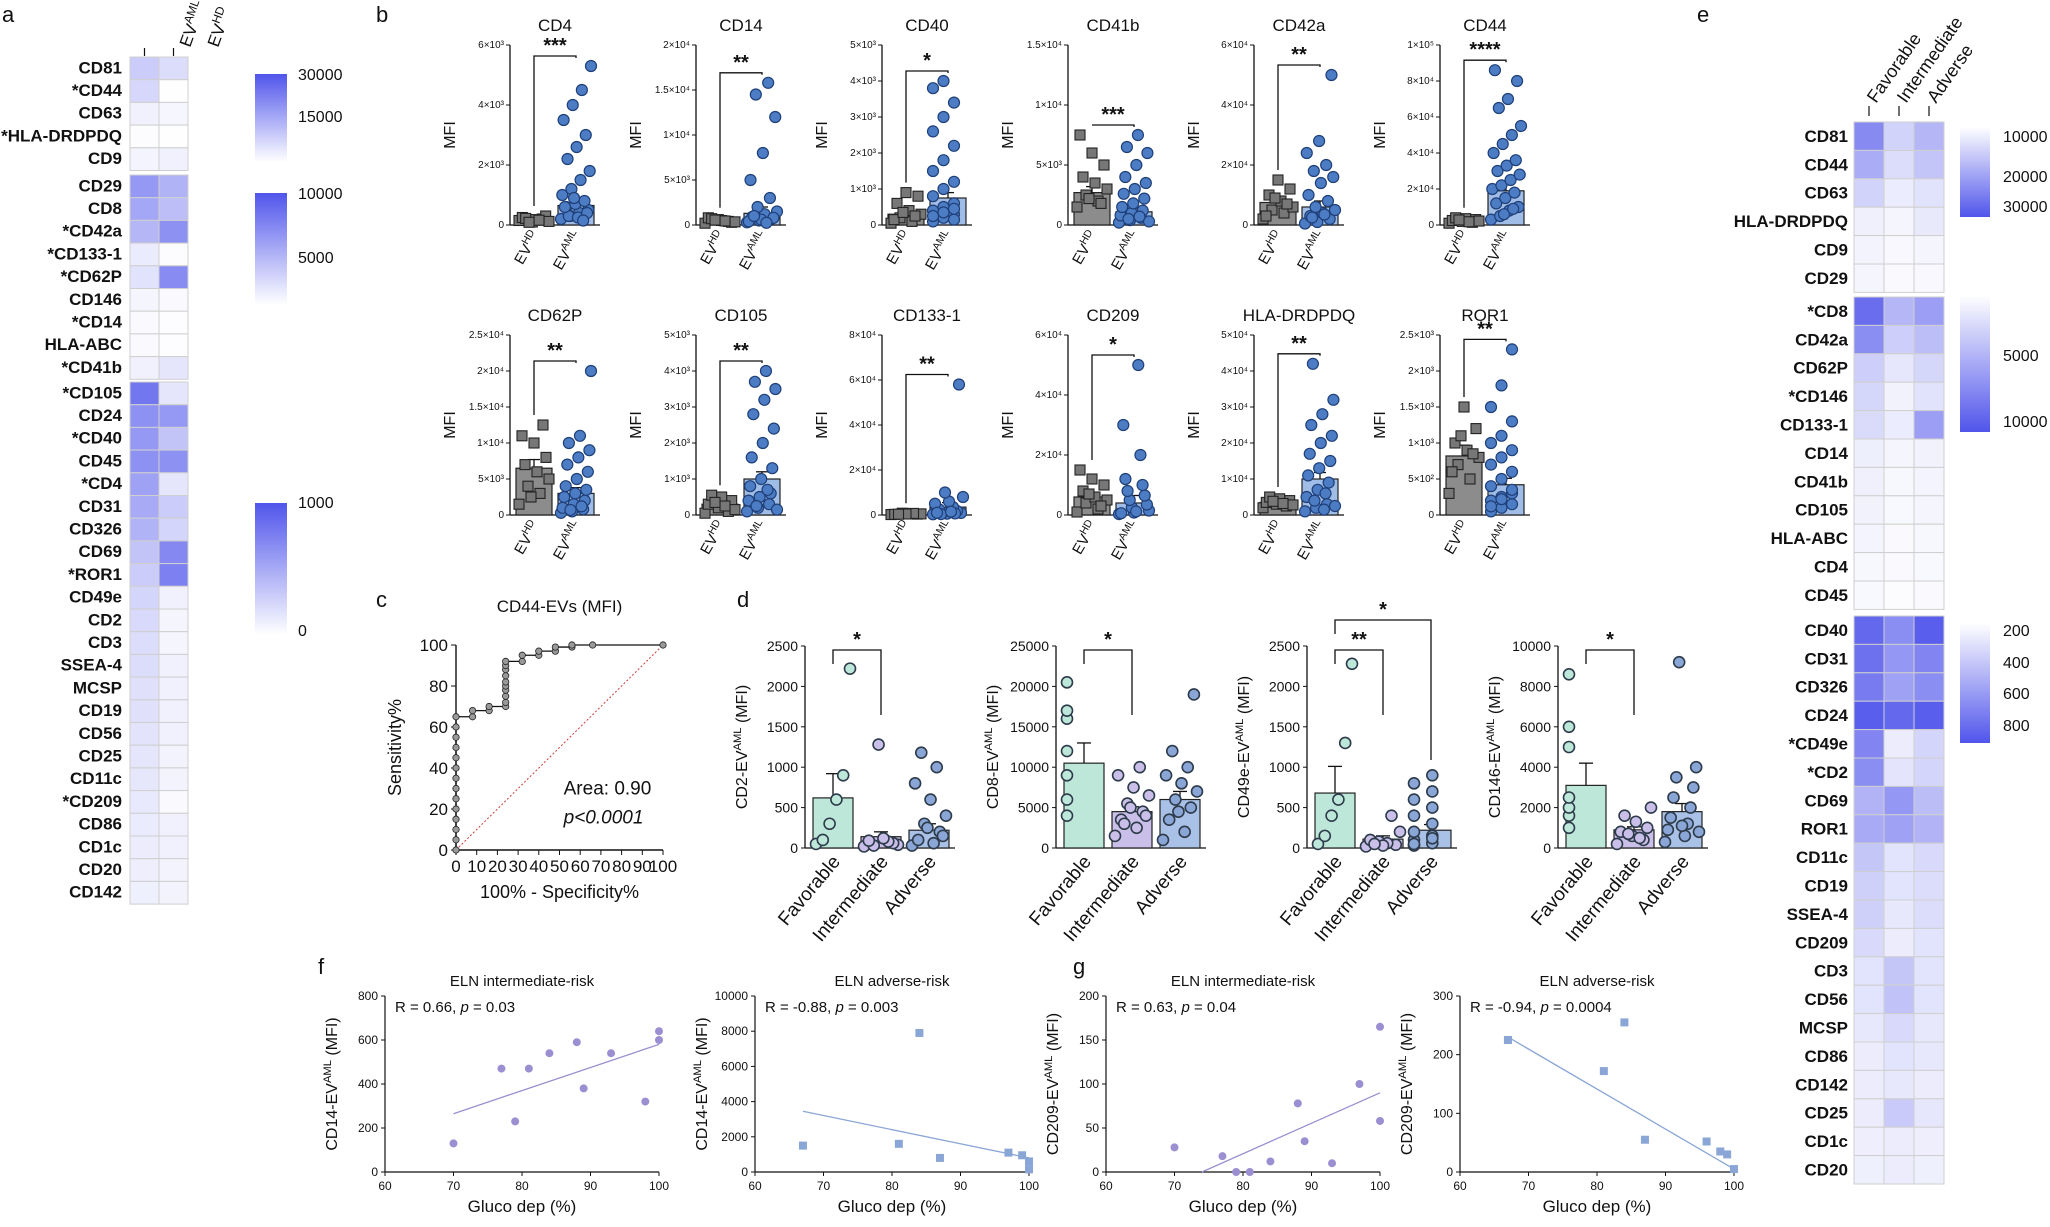 Image resolution: width=2050 pixels, height=1227 pixels. I want to click on significance-bracket, so click(1113, 407).